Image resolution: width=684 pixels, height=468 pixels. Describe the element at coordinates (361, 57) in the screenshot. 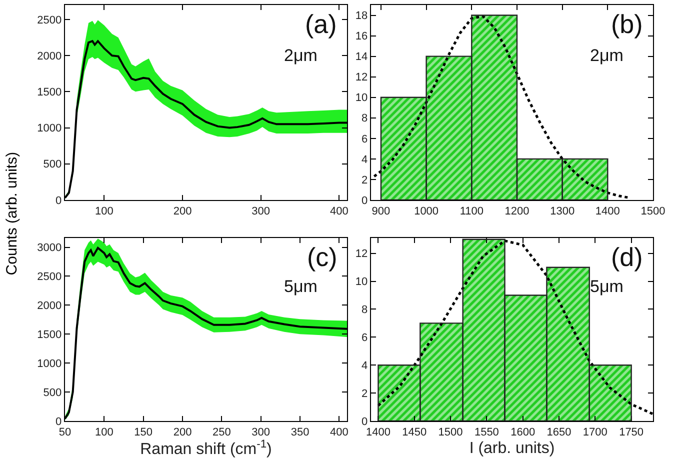

I see `y-tick-label: 14` at that location.